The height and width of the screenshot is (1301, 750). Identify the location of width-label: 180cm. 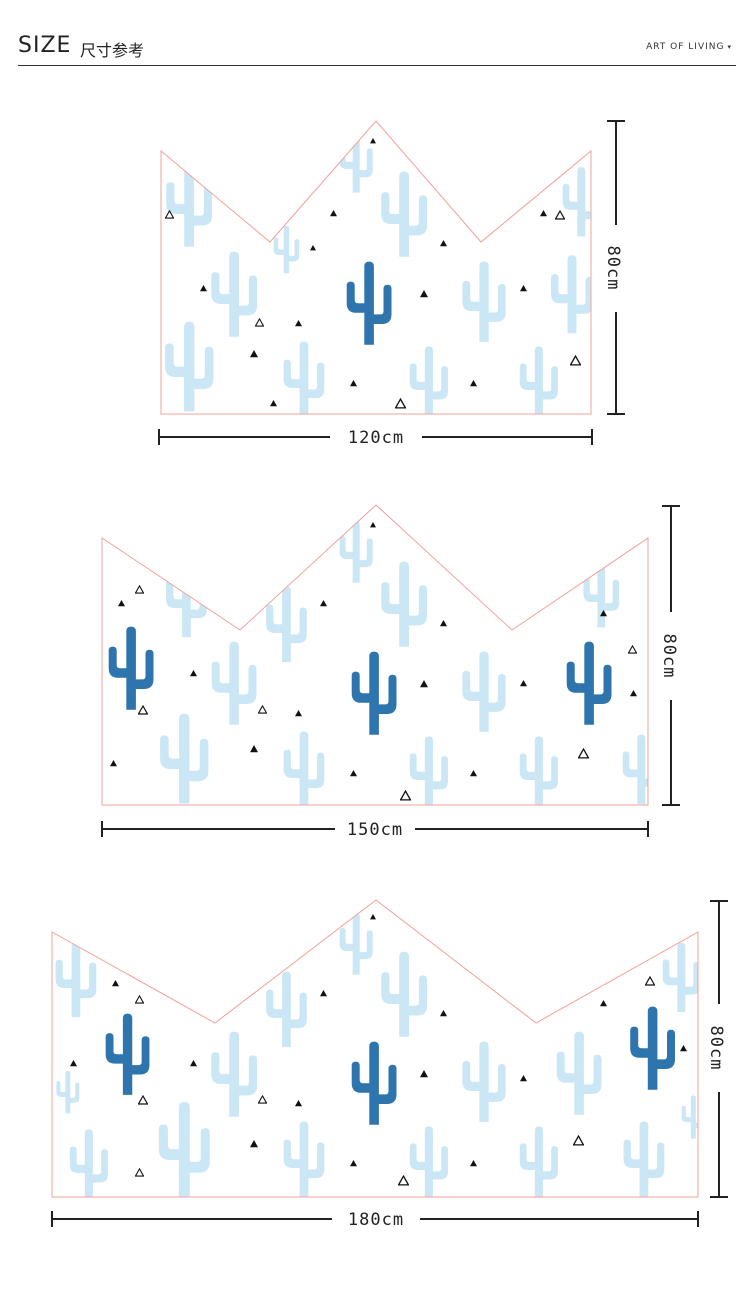
(376, 1220).